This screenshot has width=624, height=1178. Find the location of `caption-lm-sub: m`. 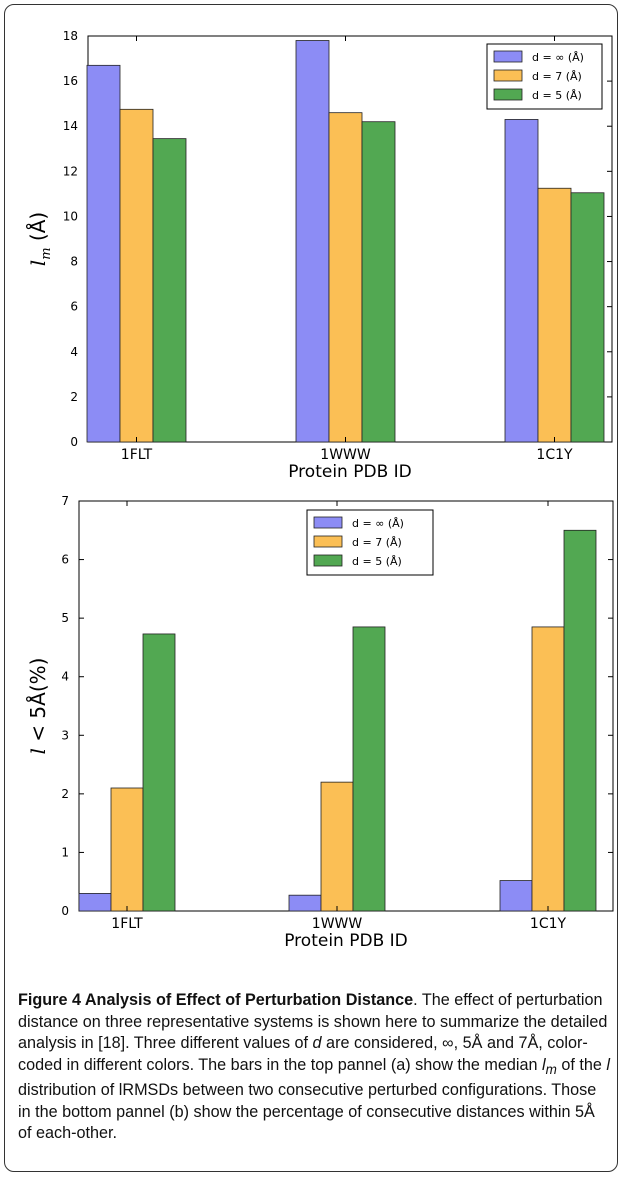

caption-lm-sub: m is located at coordinates (551, 1069).